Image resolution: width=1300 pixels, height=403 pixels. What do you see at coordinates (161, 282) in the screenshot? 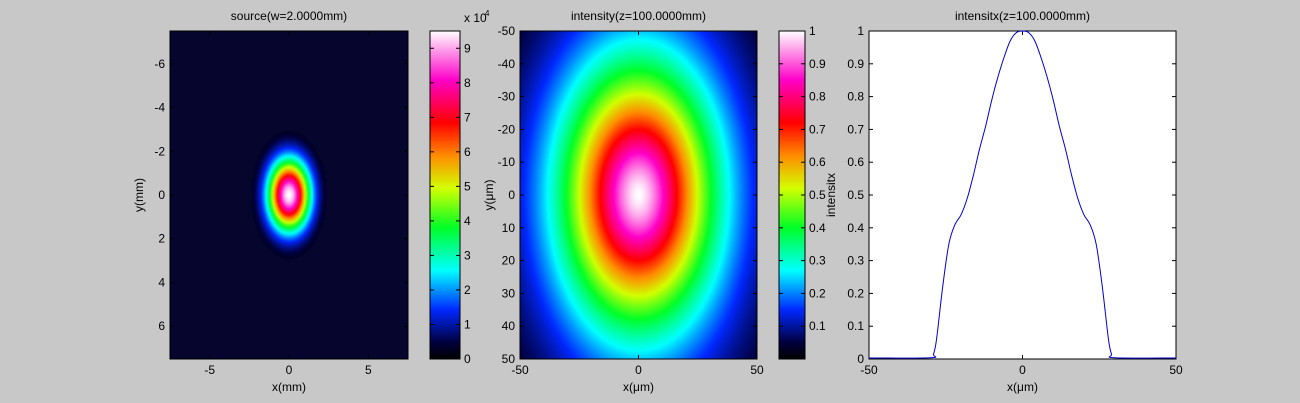
I see `y-tick-label: 4` at bounding box center [161, 282].